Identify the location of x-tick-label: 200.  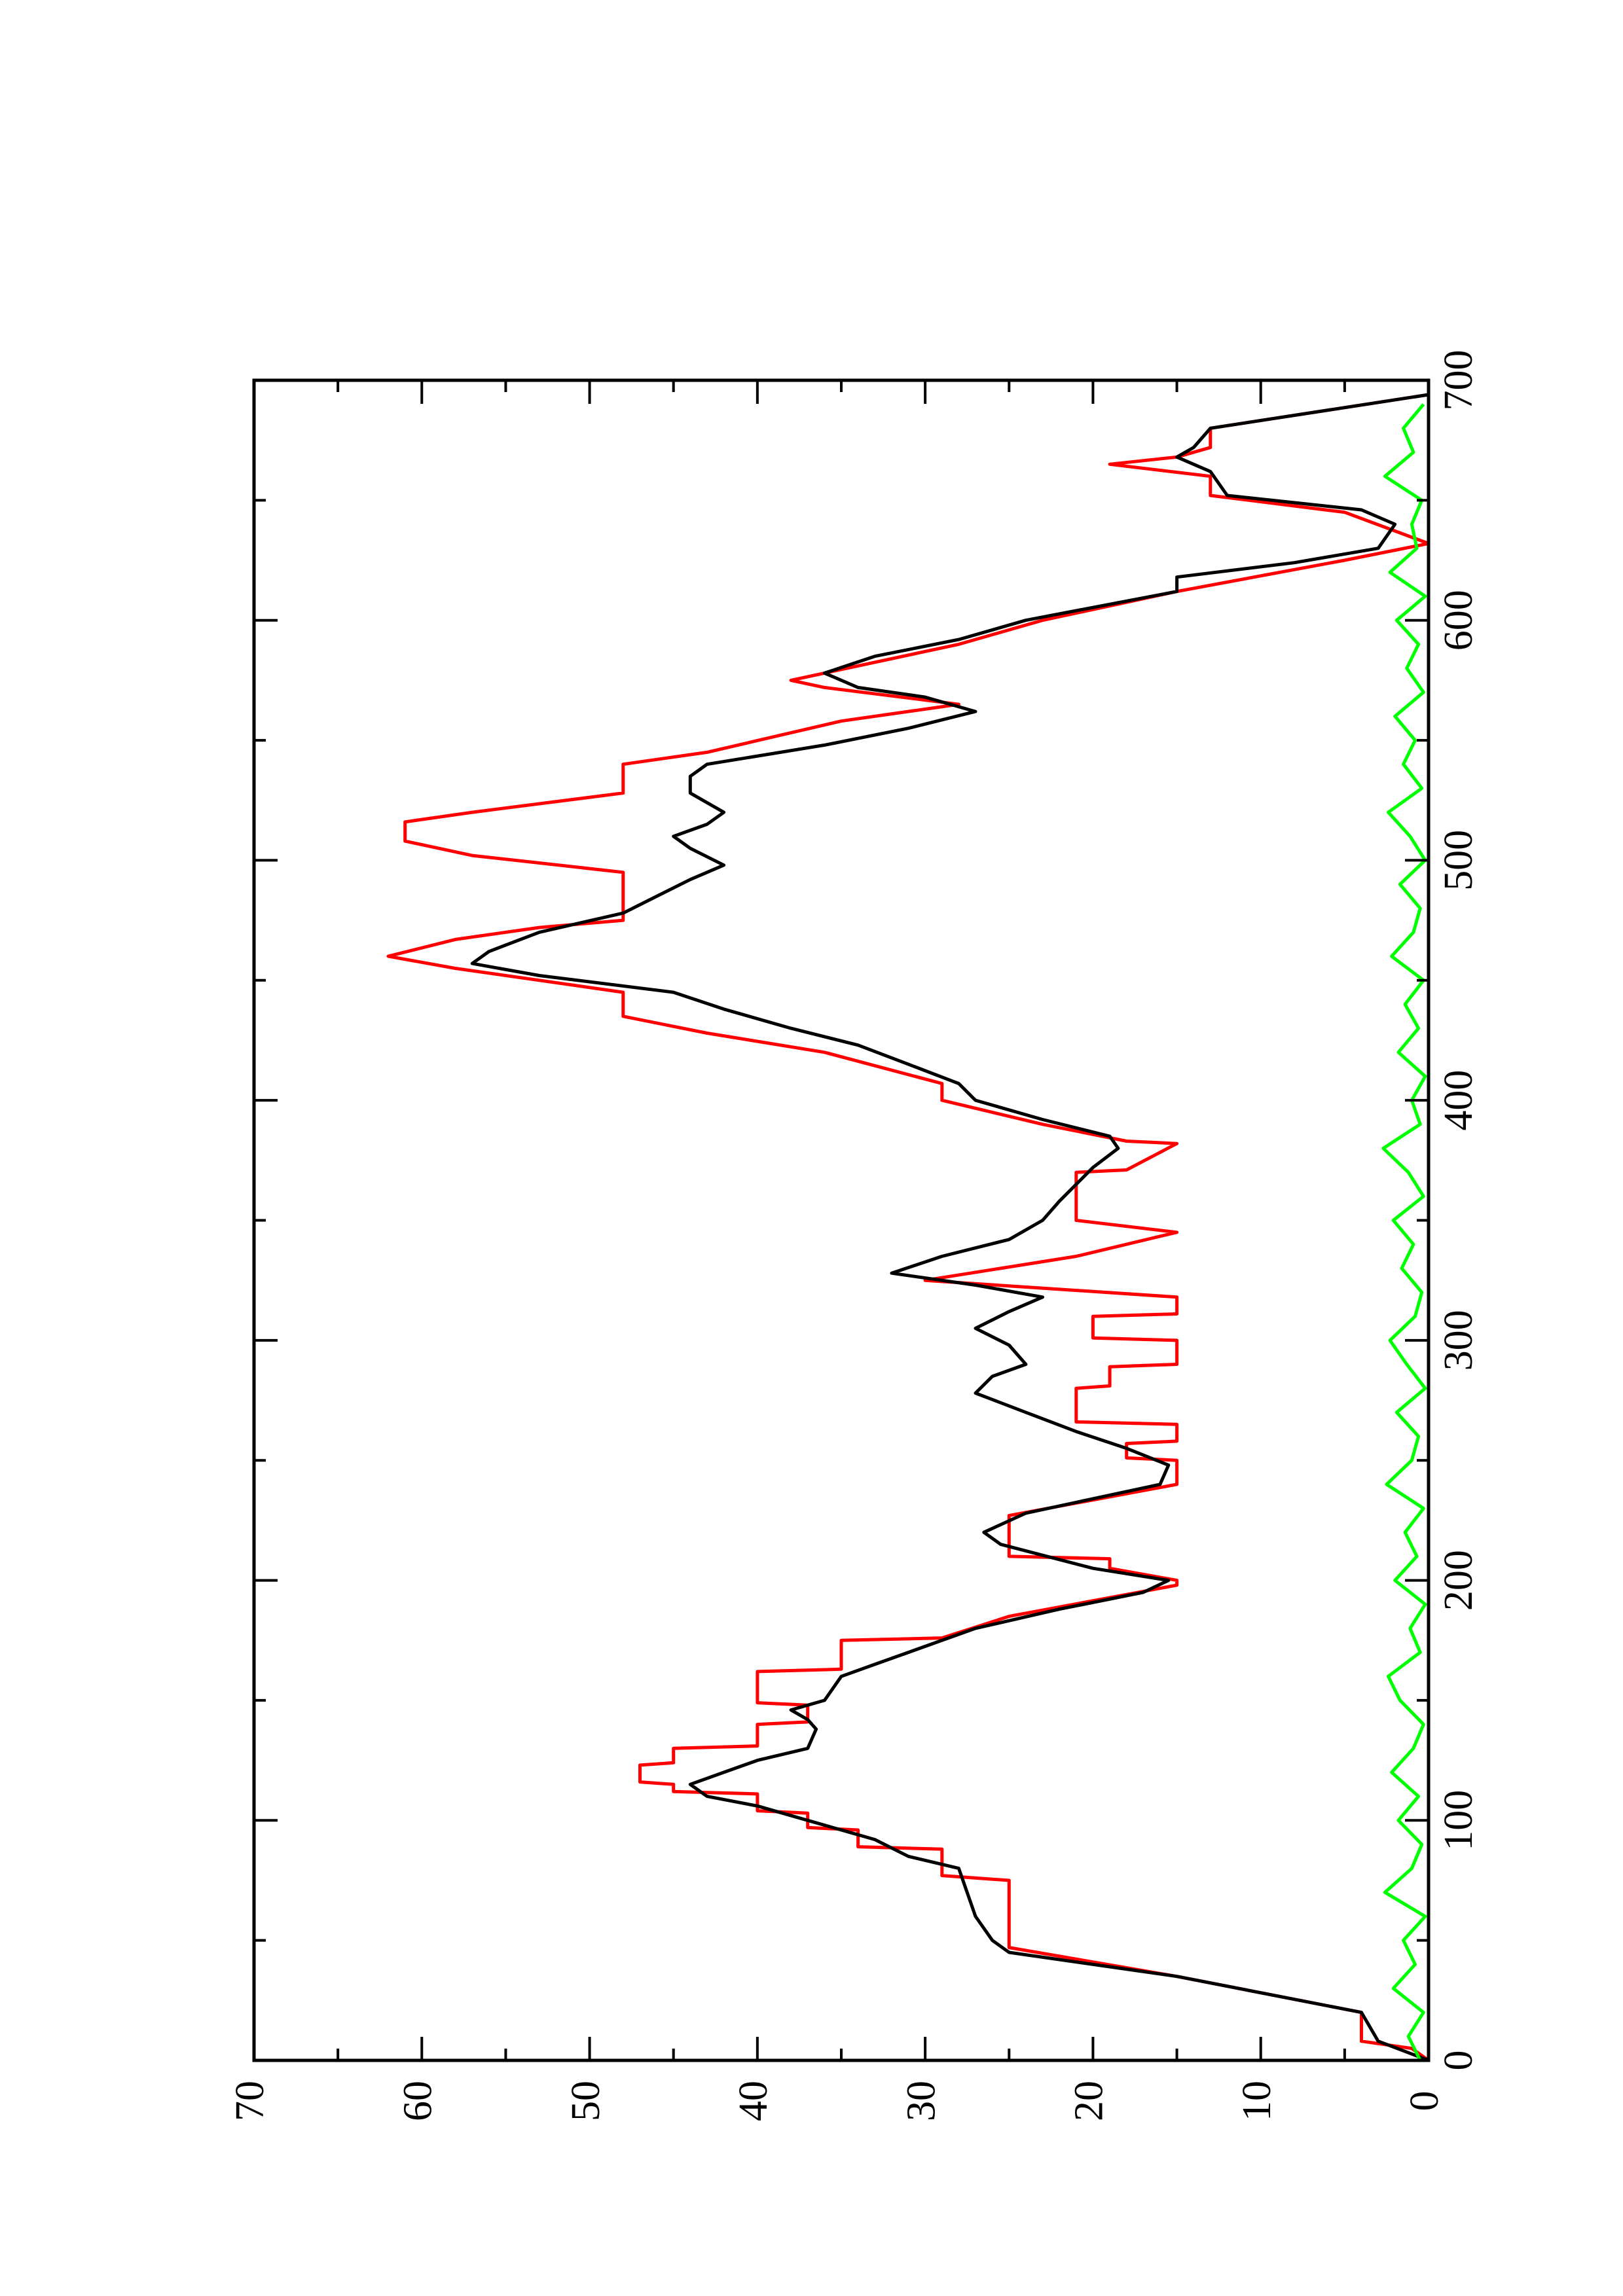
(1458, 1581).